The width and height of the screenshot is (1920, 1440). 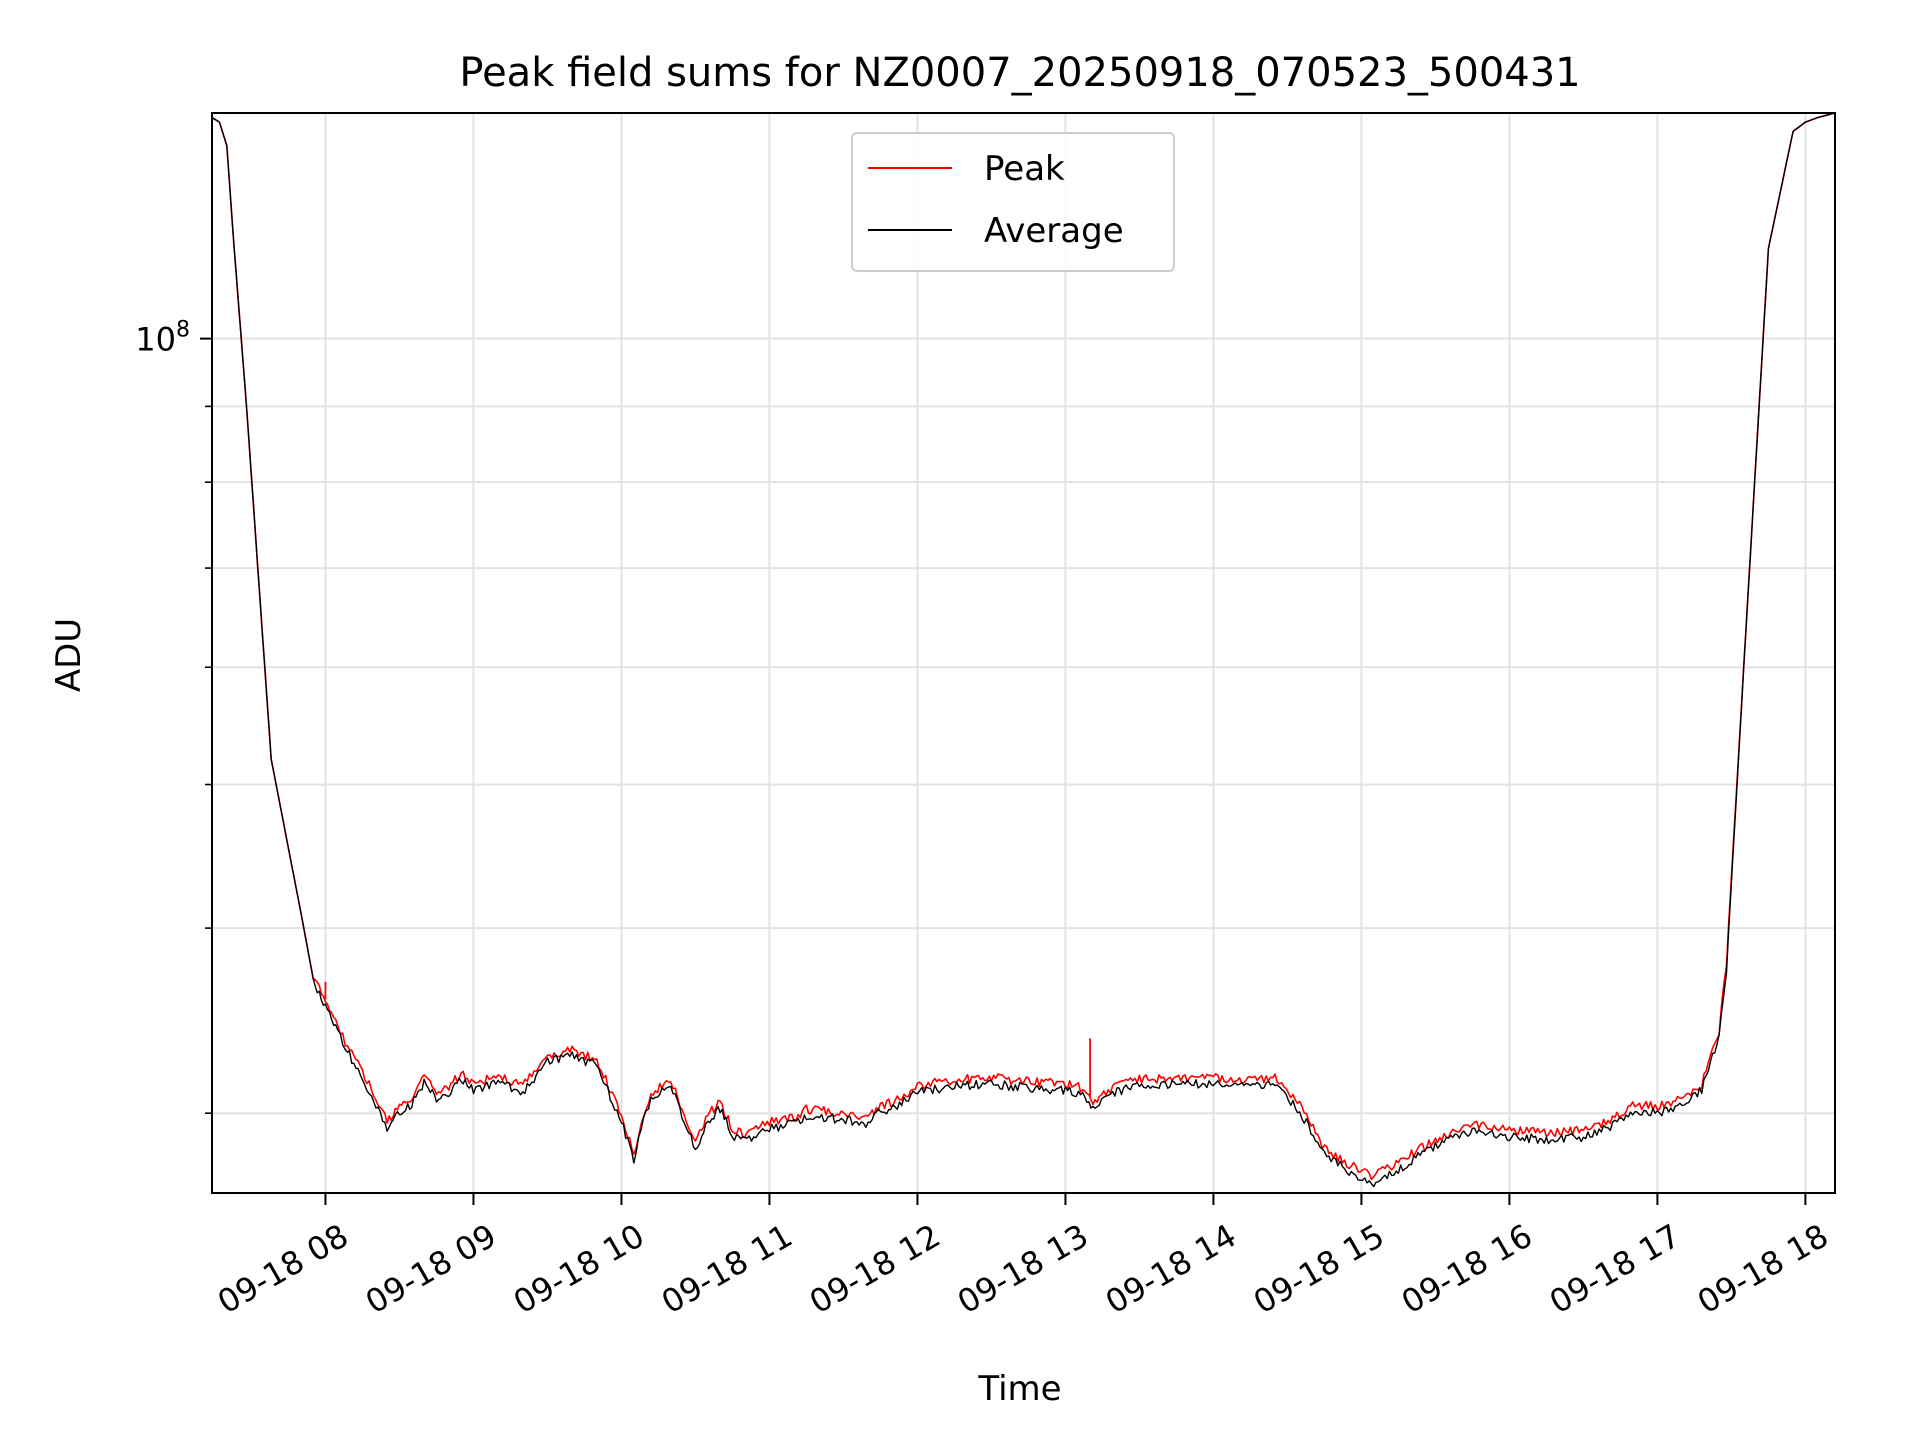 I want to click on legend-label-average: Average, so click(x=1054, y=231).